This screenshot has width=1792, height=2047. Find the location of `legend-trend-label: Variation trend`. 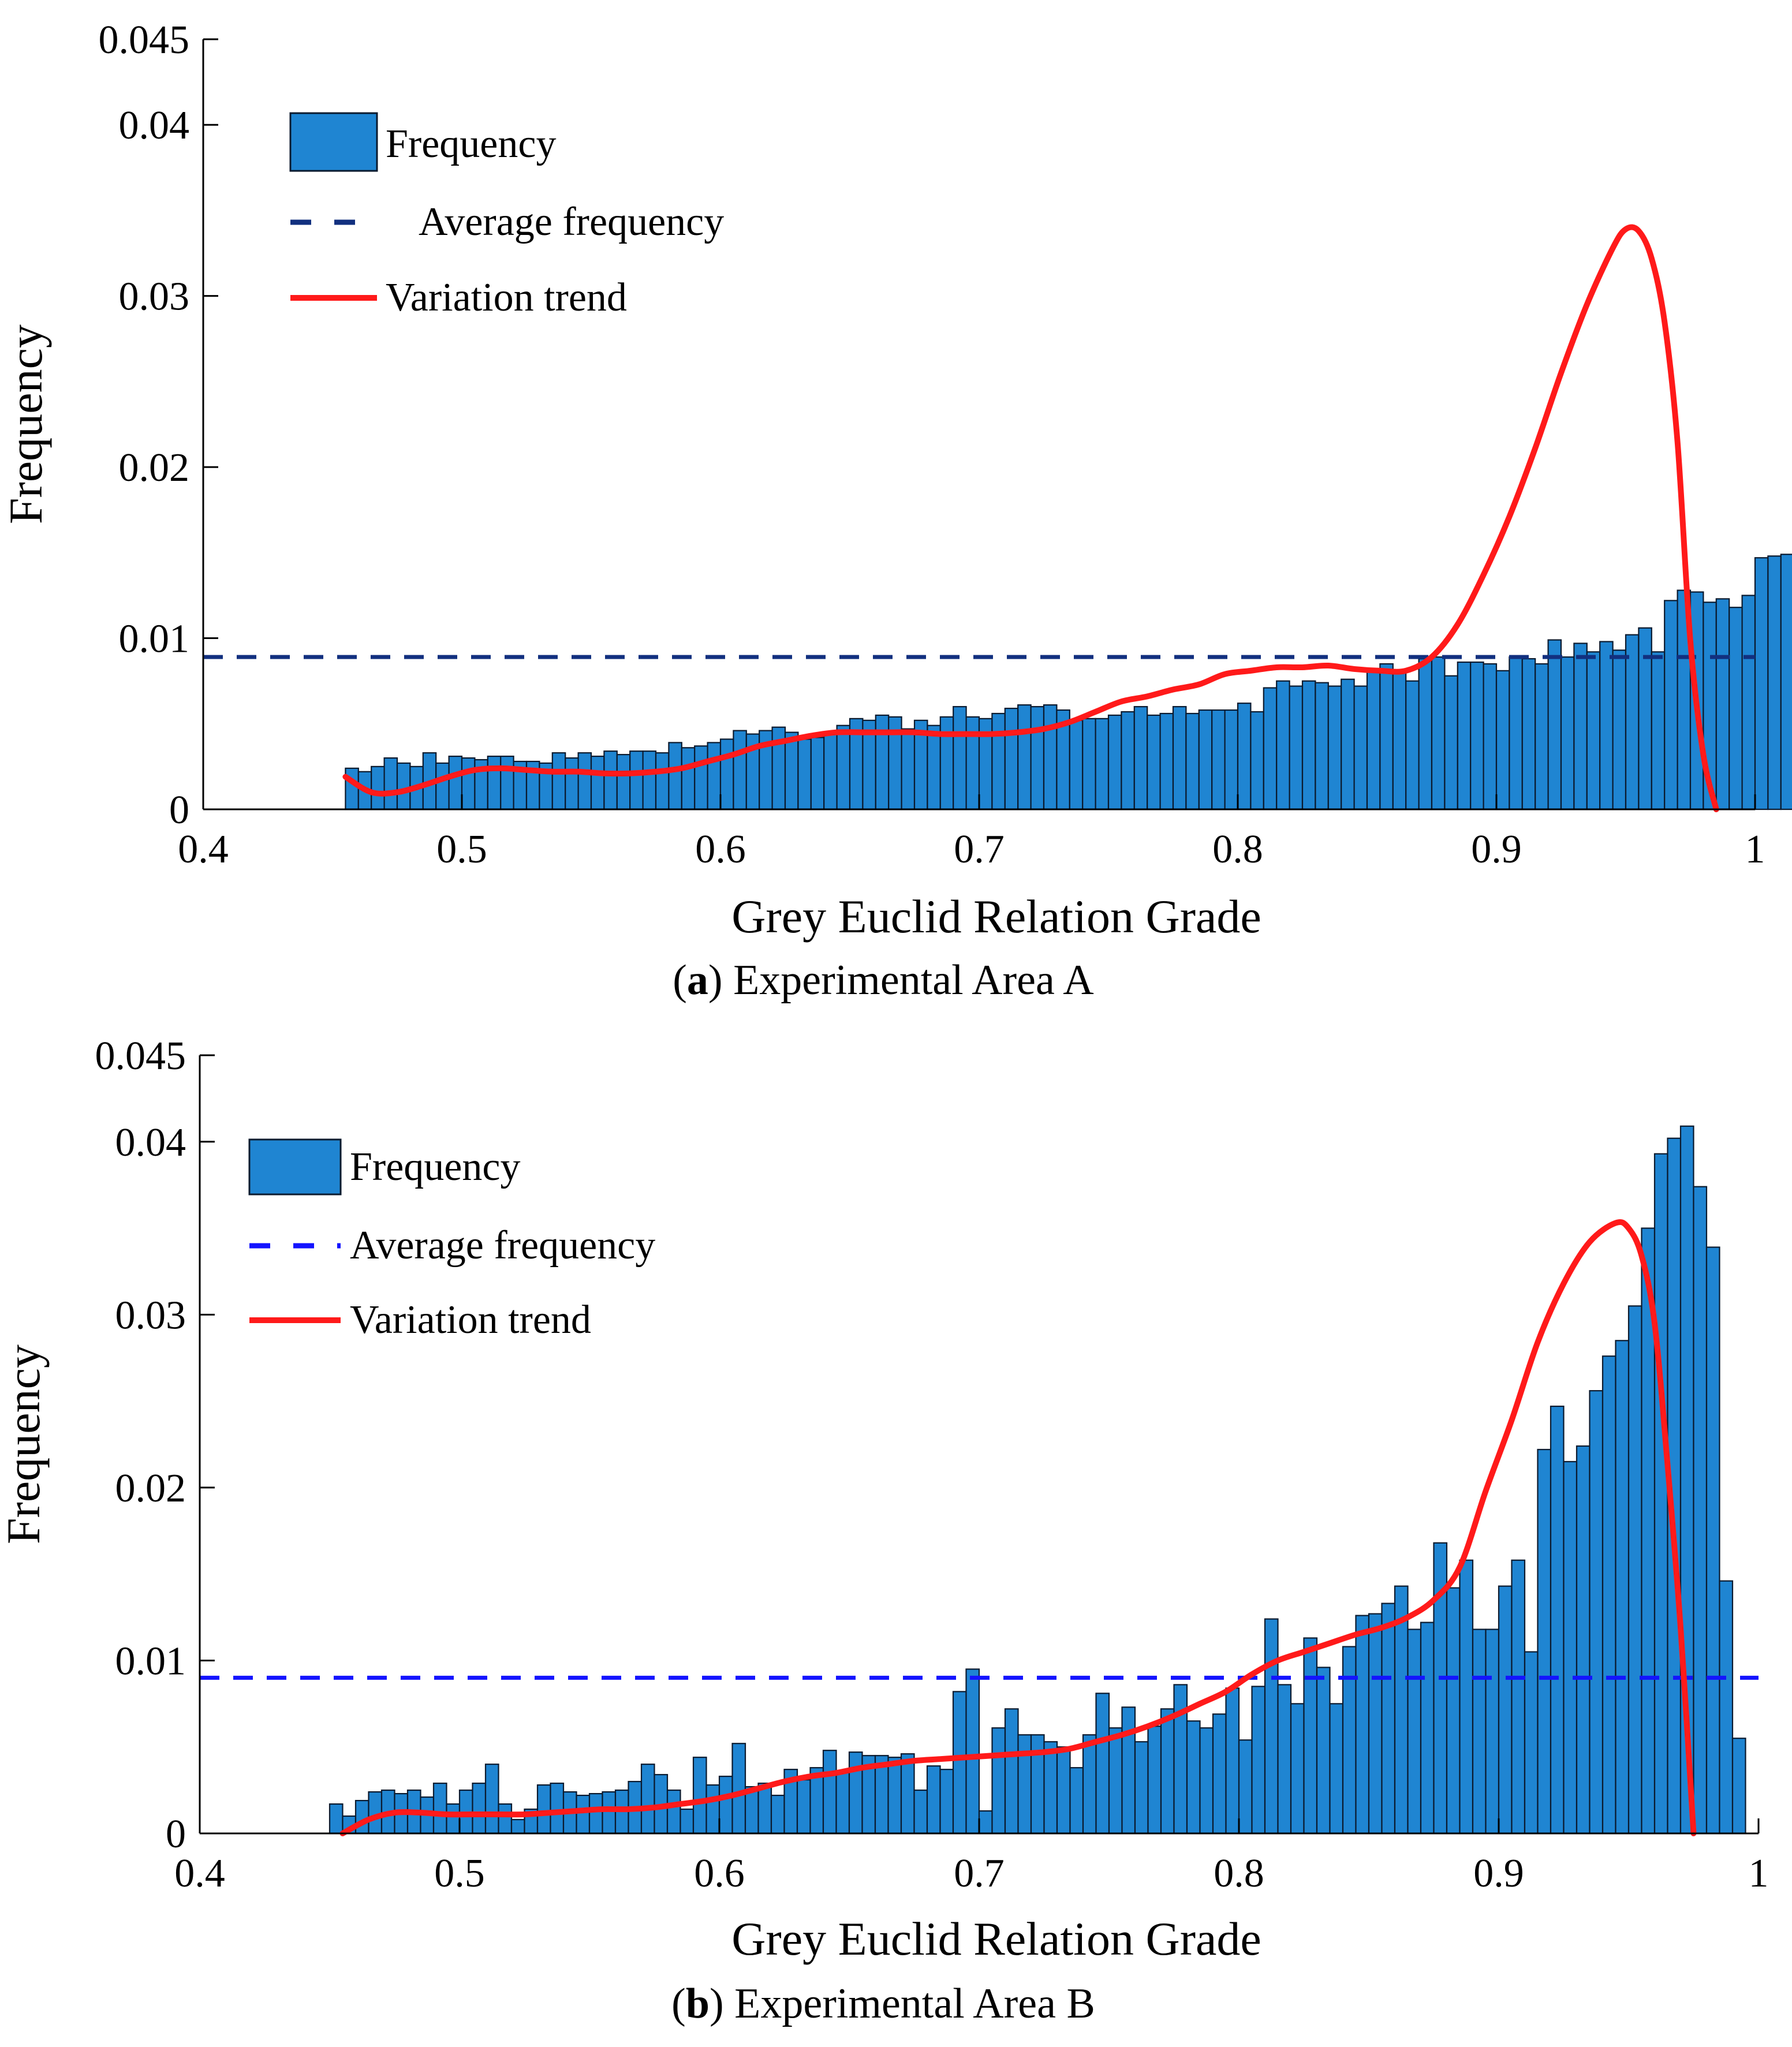

legend-trend-label: Variation trend is located at coordinates (470, 1320).